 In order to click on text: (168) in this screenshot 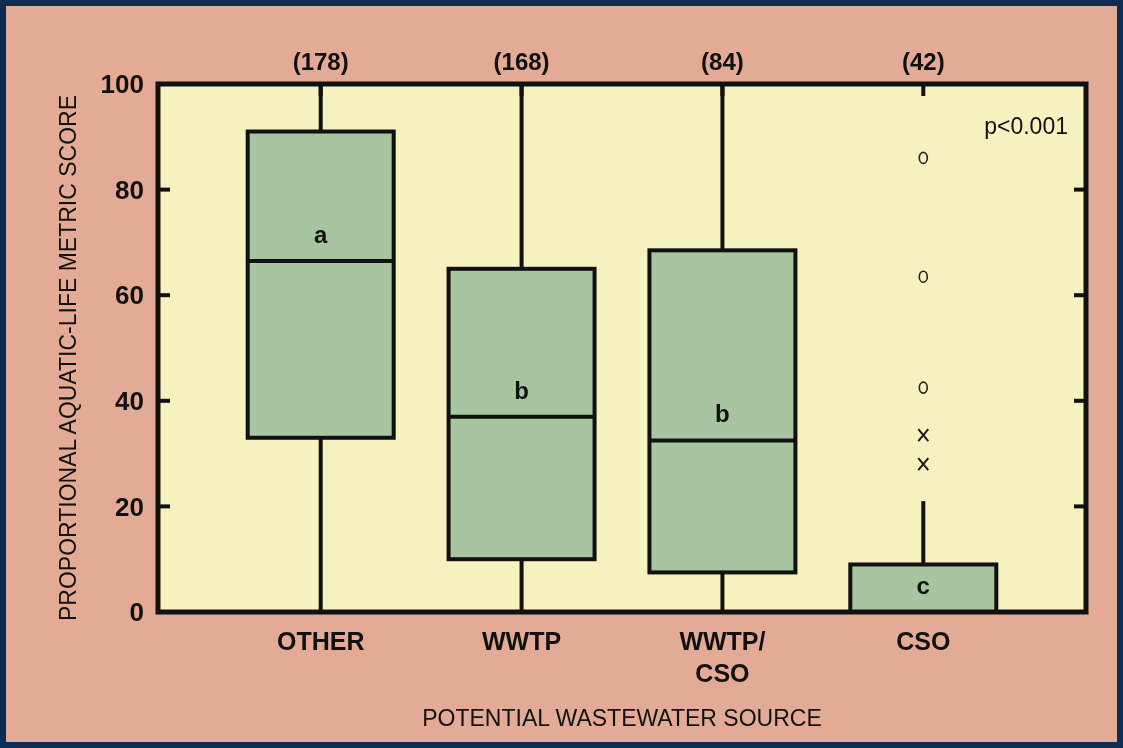, I will do `click(521, 61)`.